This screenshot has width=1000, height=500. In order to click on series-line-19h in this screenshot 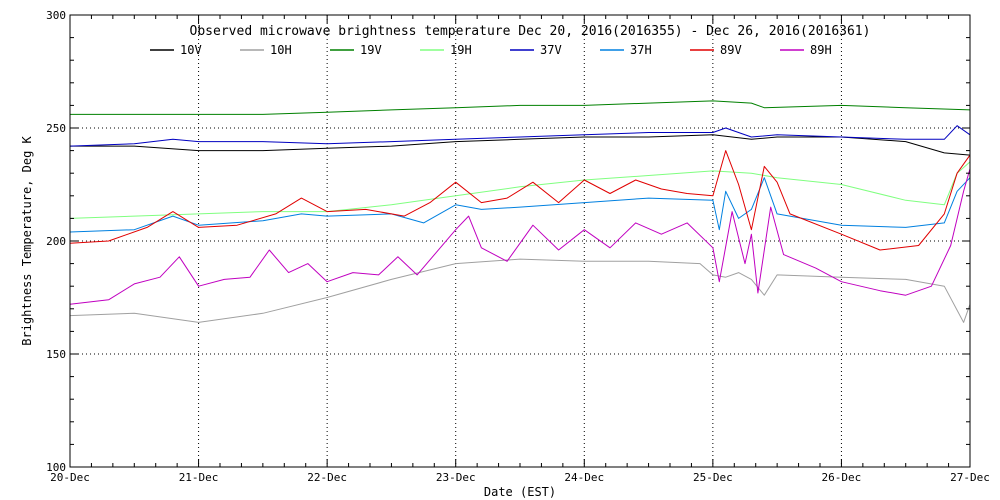, I will do `click(520, 190)`.